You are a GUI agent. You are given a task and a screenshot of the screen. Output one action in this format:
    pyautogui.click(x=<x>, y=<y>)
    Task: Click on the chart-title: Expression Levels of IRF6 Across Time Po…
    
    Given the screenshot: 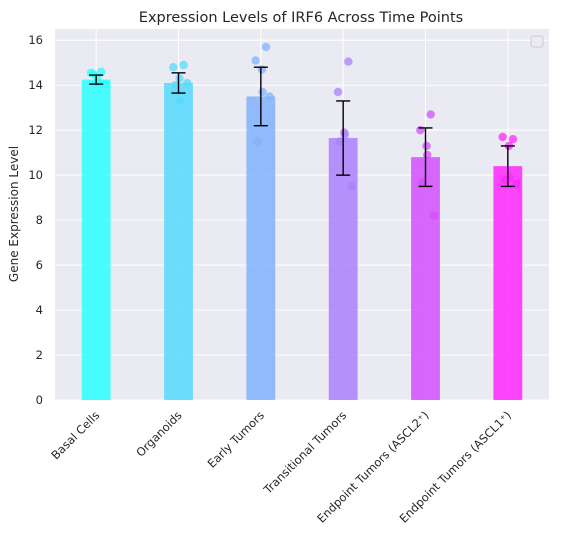 What is the action you would take?
    pyautogui.click(x=301, y=18)
    